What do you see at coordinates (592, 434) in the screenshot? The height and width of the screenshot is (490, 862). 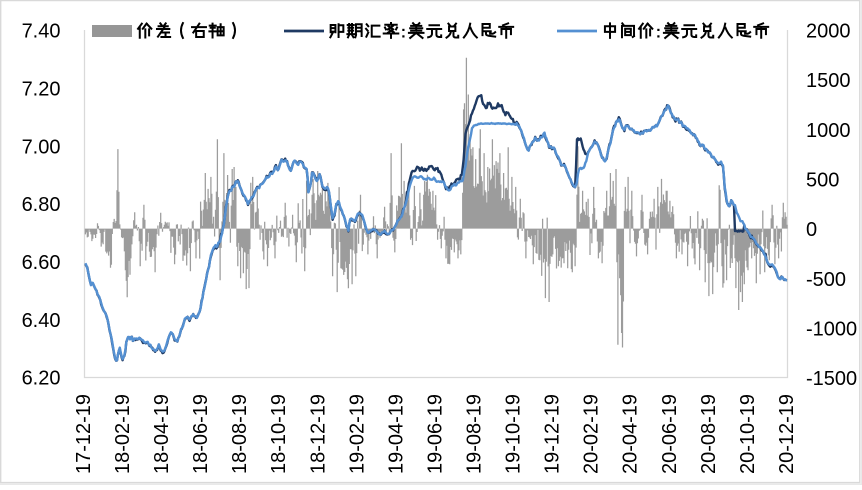 I see `svg-text: 20-02-19` at bounding box center [592, 434].